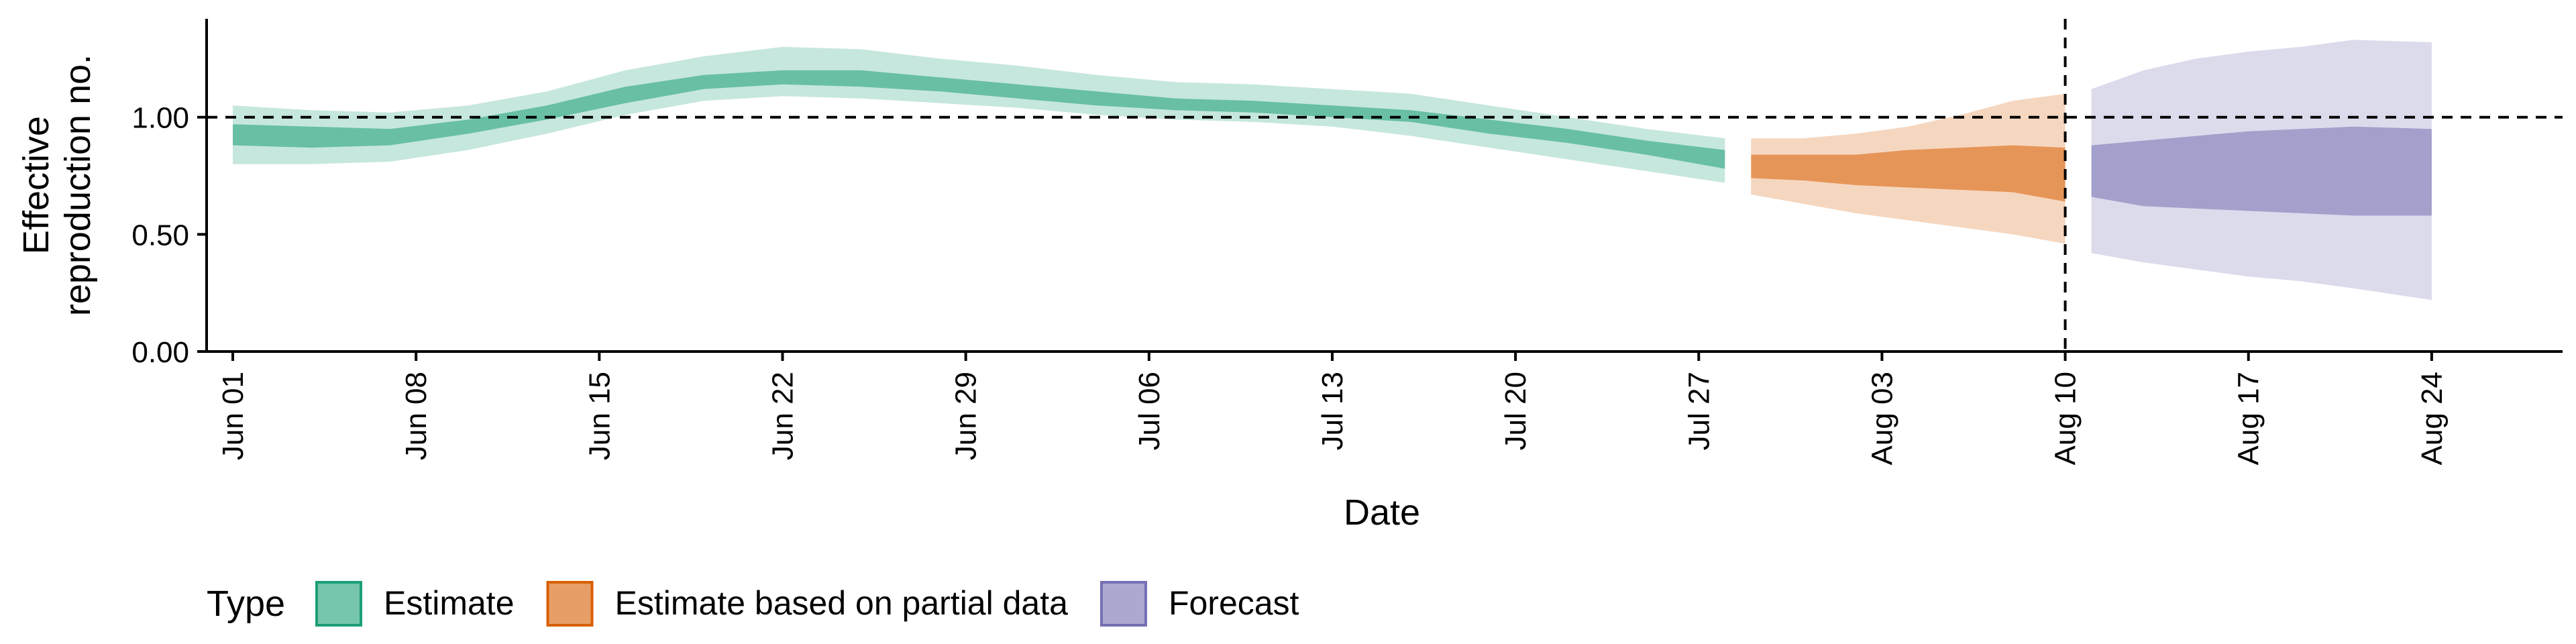  I want to click on x-tick-label: Jul 06, so click(1149, 411).